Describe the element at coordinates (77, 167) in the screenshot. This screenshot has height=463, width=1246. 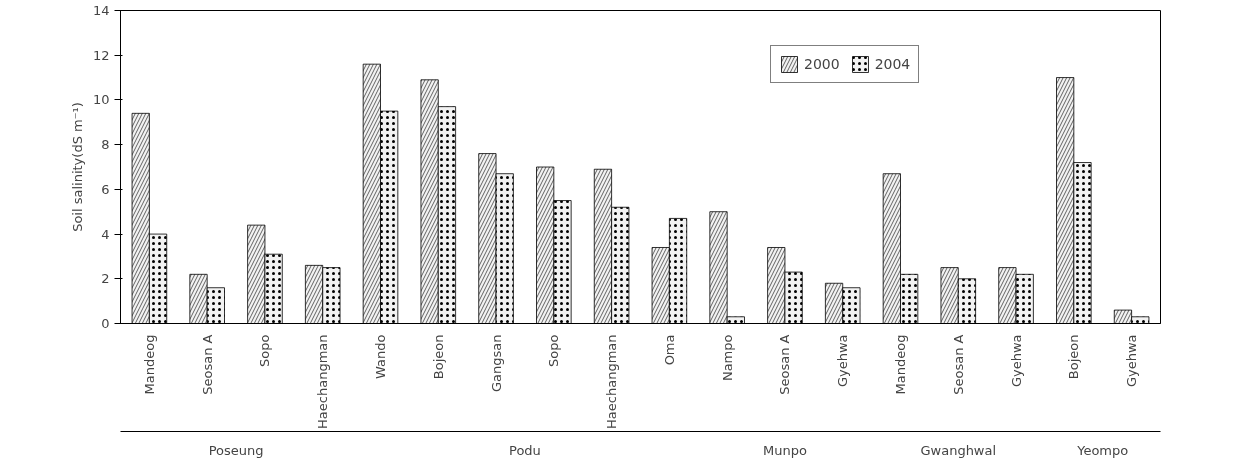
I see `y-axis-title: Soil salinity(dS m⁻¹)` at that location.